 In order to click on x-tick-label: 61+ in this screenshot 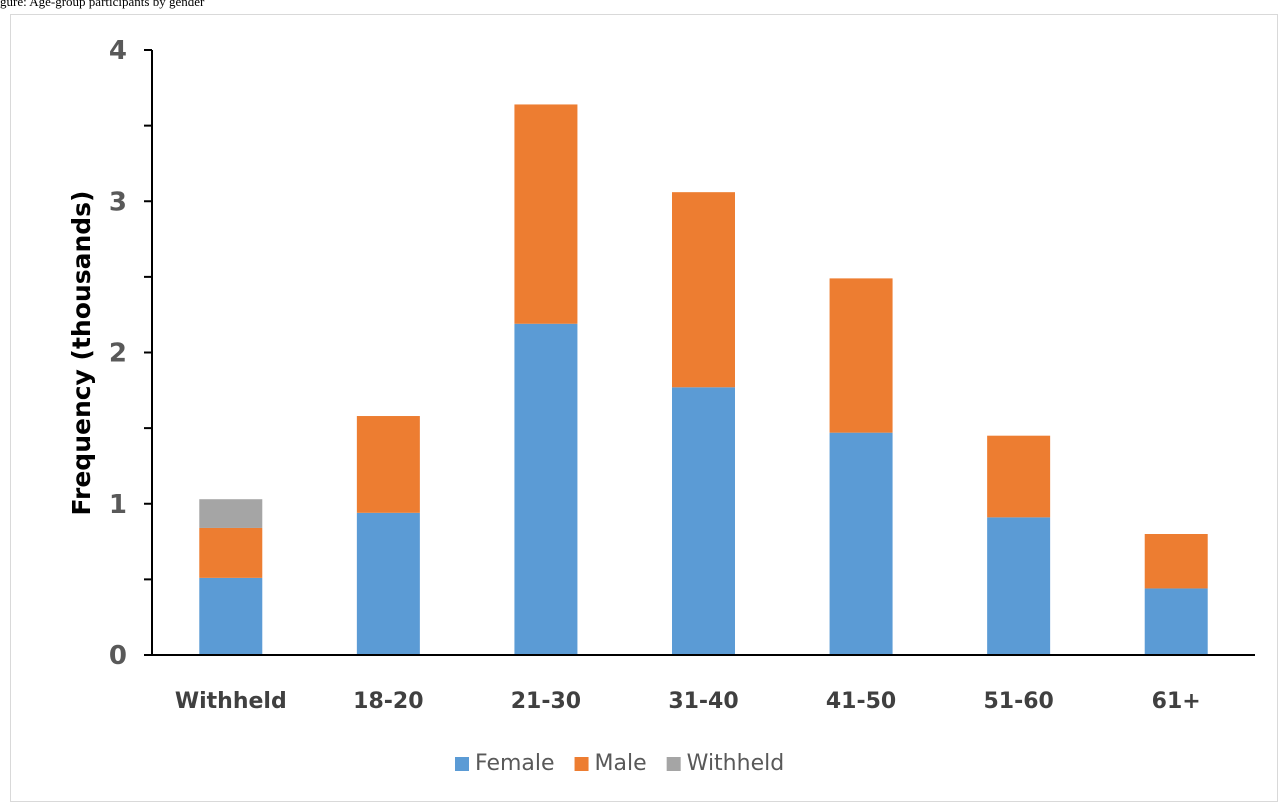, I will do `click(1176, 701)`.